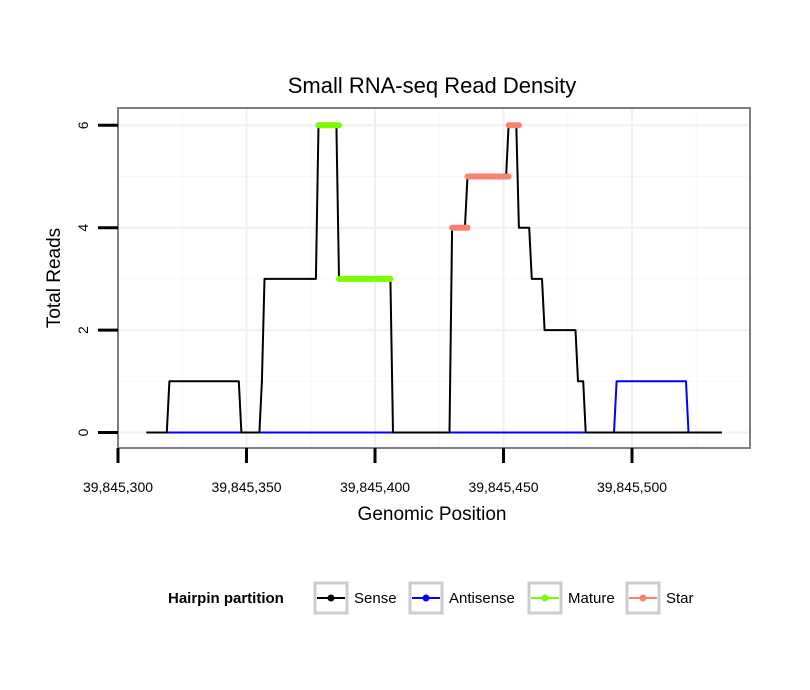 The width and height of the screenshot is (810, 690). What do you see at coordinates (118, 487) in the screenshot?
I see `x-tick-label: 39,845,300` at bounding box center [118, 487].